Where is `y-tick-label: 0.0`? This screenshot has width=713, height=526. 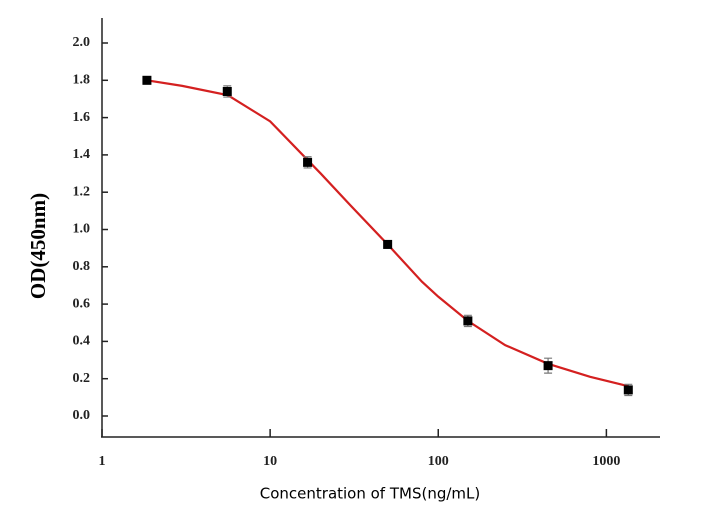
y-tick-label: 0.0 is located at coordinates (82, 415).